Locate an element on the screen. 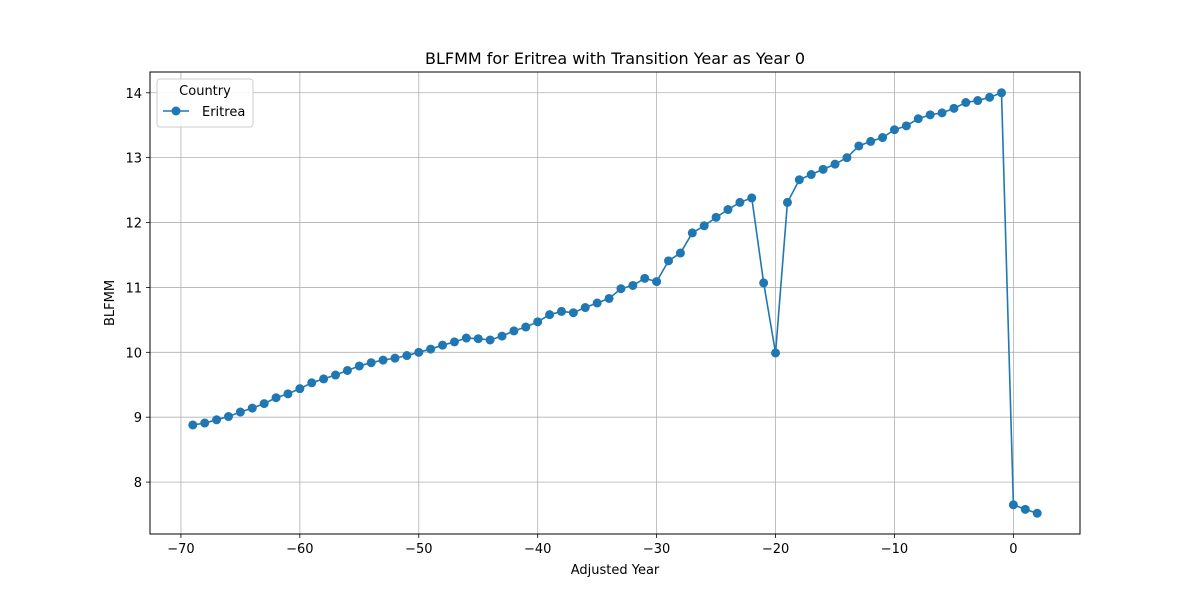 This screenshot has width=1200, height=600. x-tick-label: −50 is located at coordinates (418, 549).